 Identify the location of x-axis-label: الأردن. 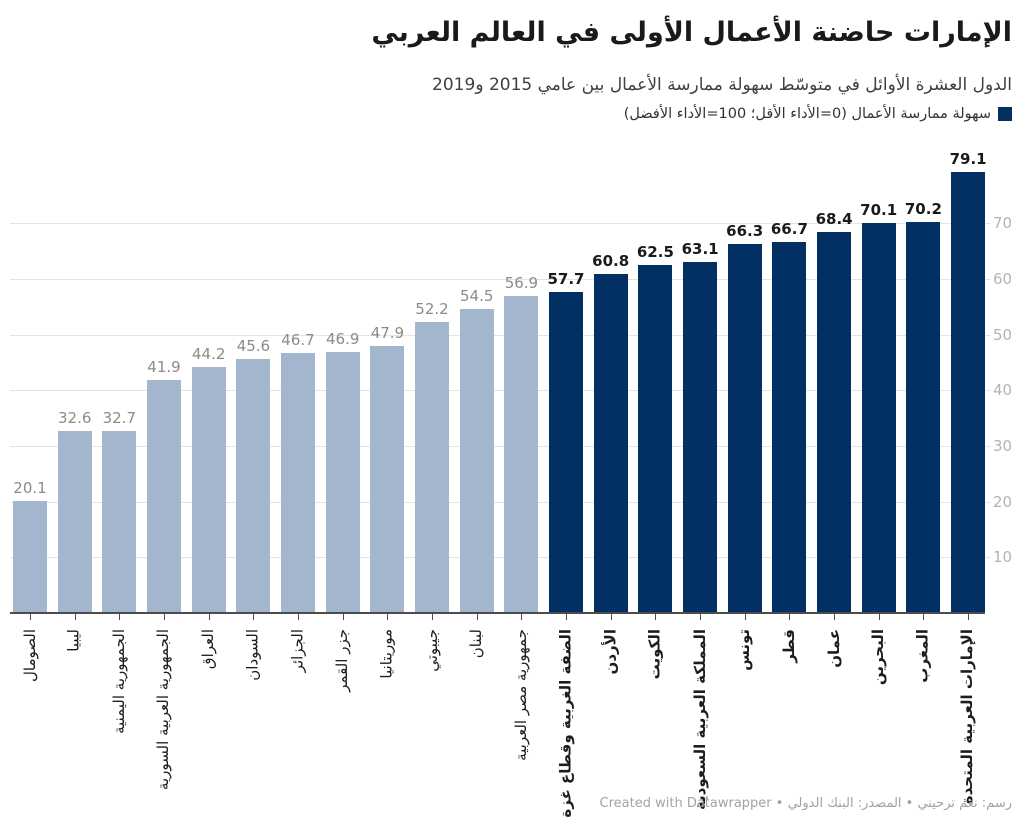
(610, 652).